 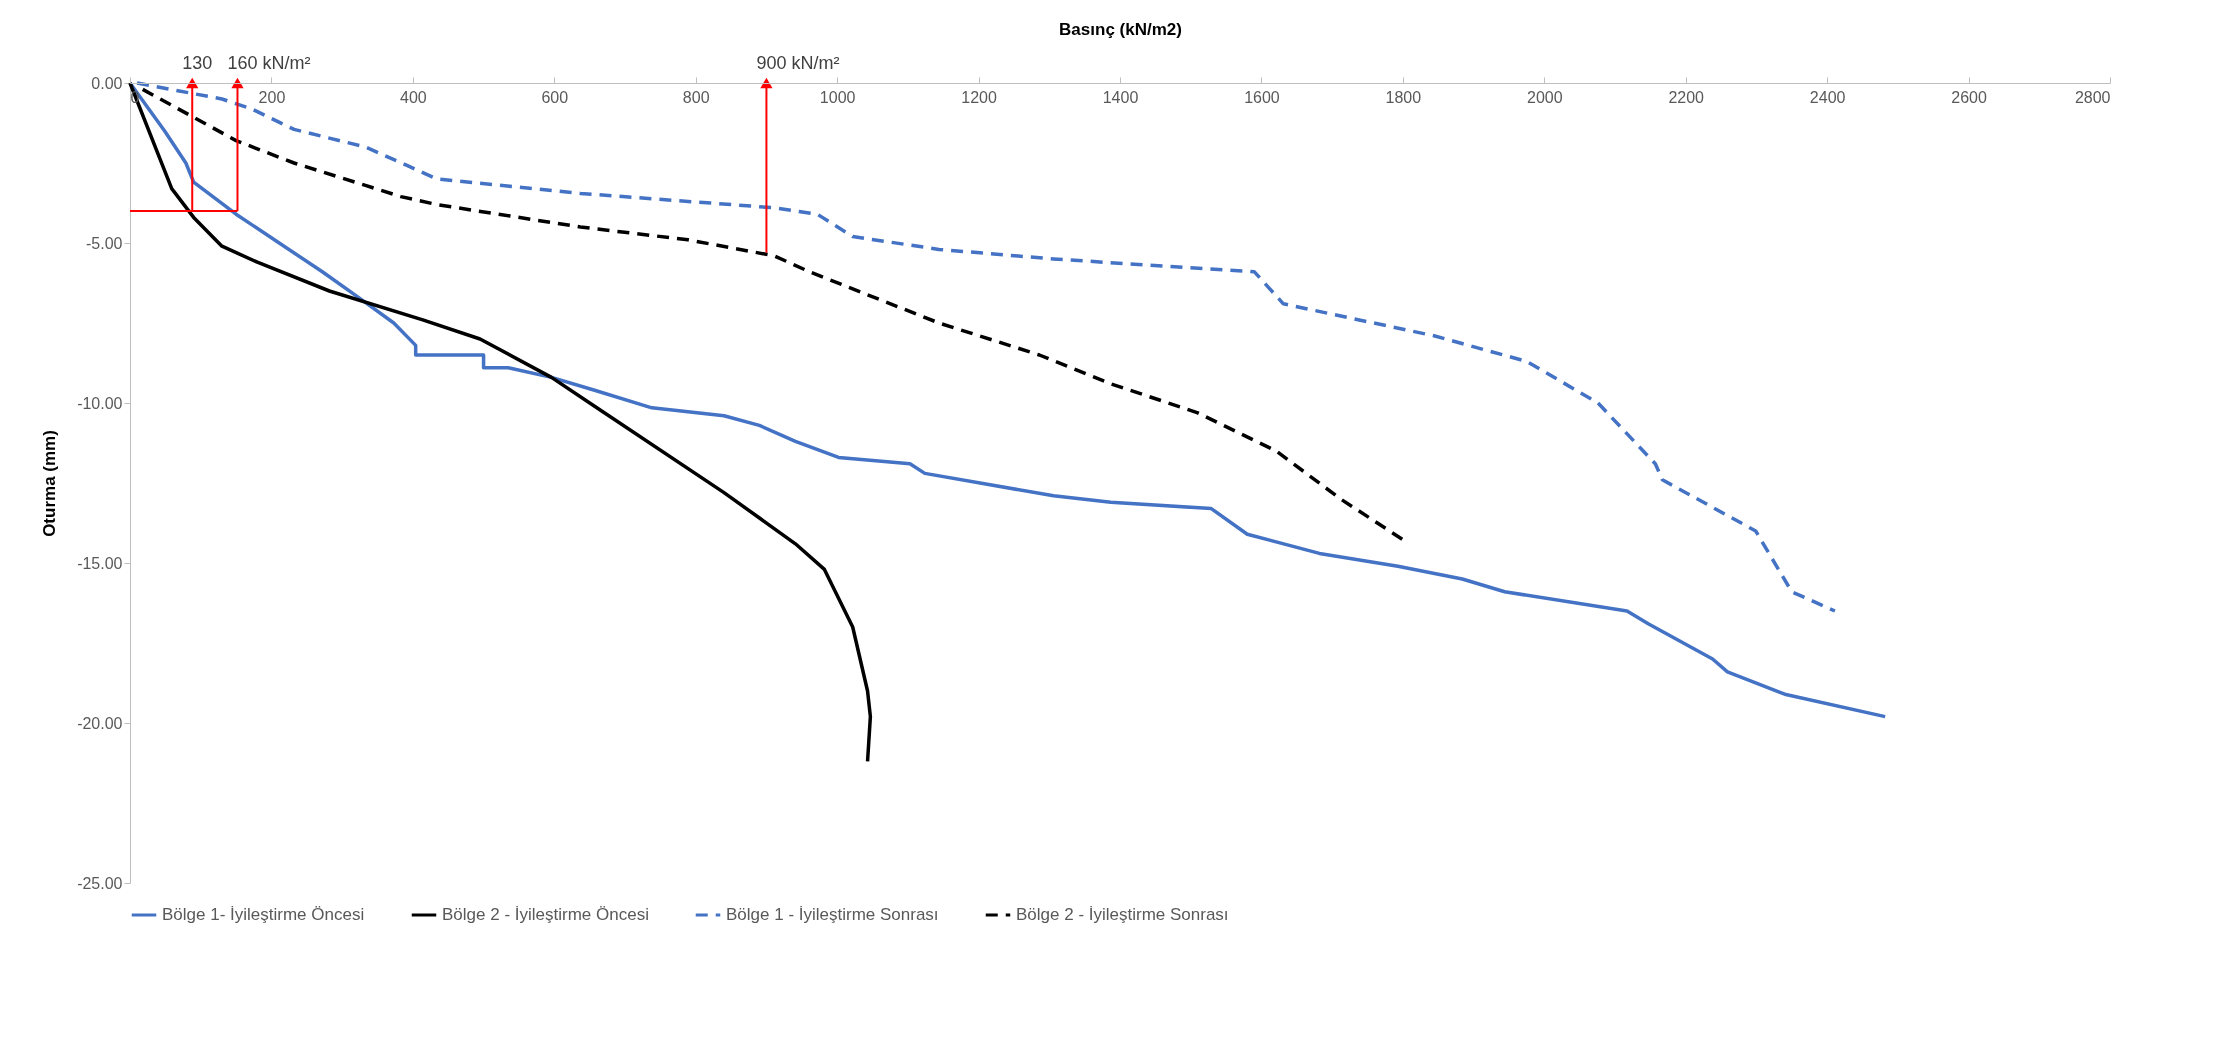 I want to click on x-tick-label: 800, so click(x=696, y=97).